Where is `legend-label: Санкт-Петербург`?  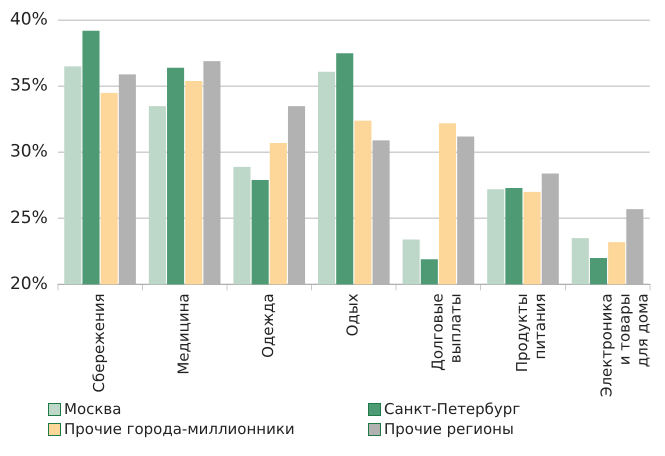
legend-label: Санкт-Петербург is located at coordinates (452, 409).